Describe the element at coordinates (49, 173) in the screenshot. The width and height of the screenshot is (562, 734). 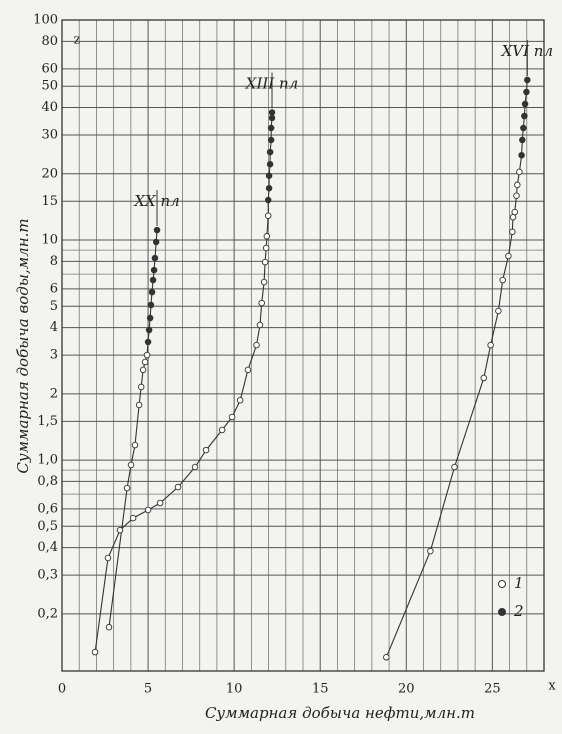
I see `y-tick-label: 20` at that location.